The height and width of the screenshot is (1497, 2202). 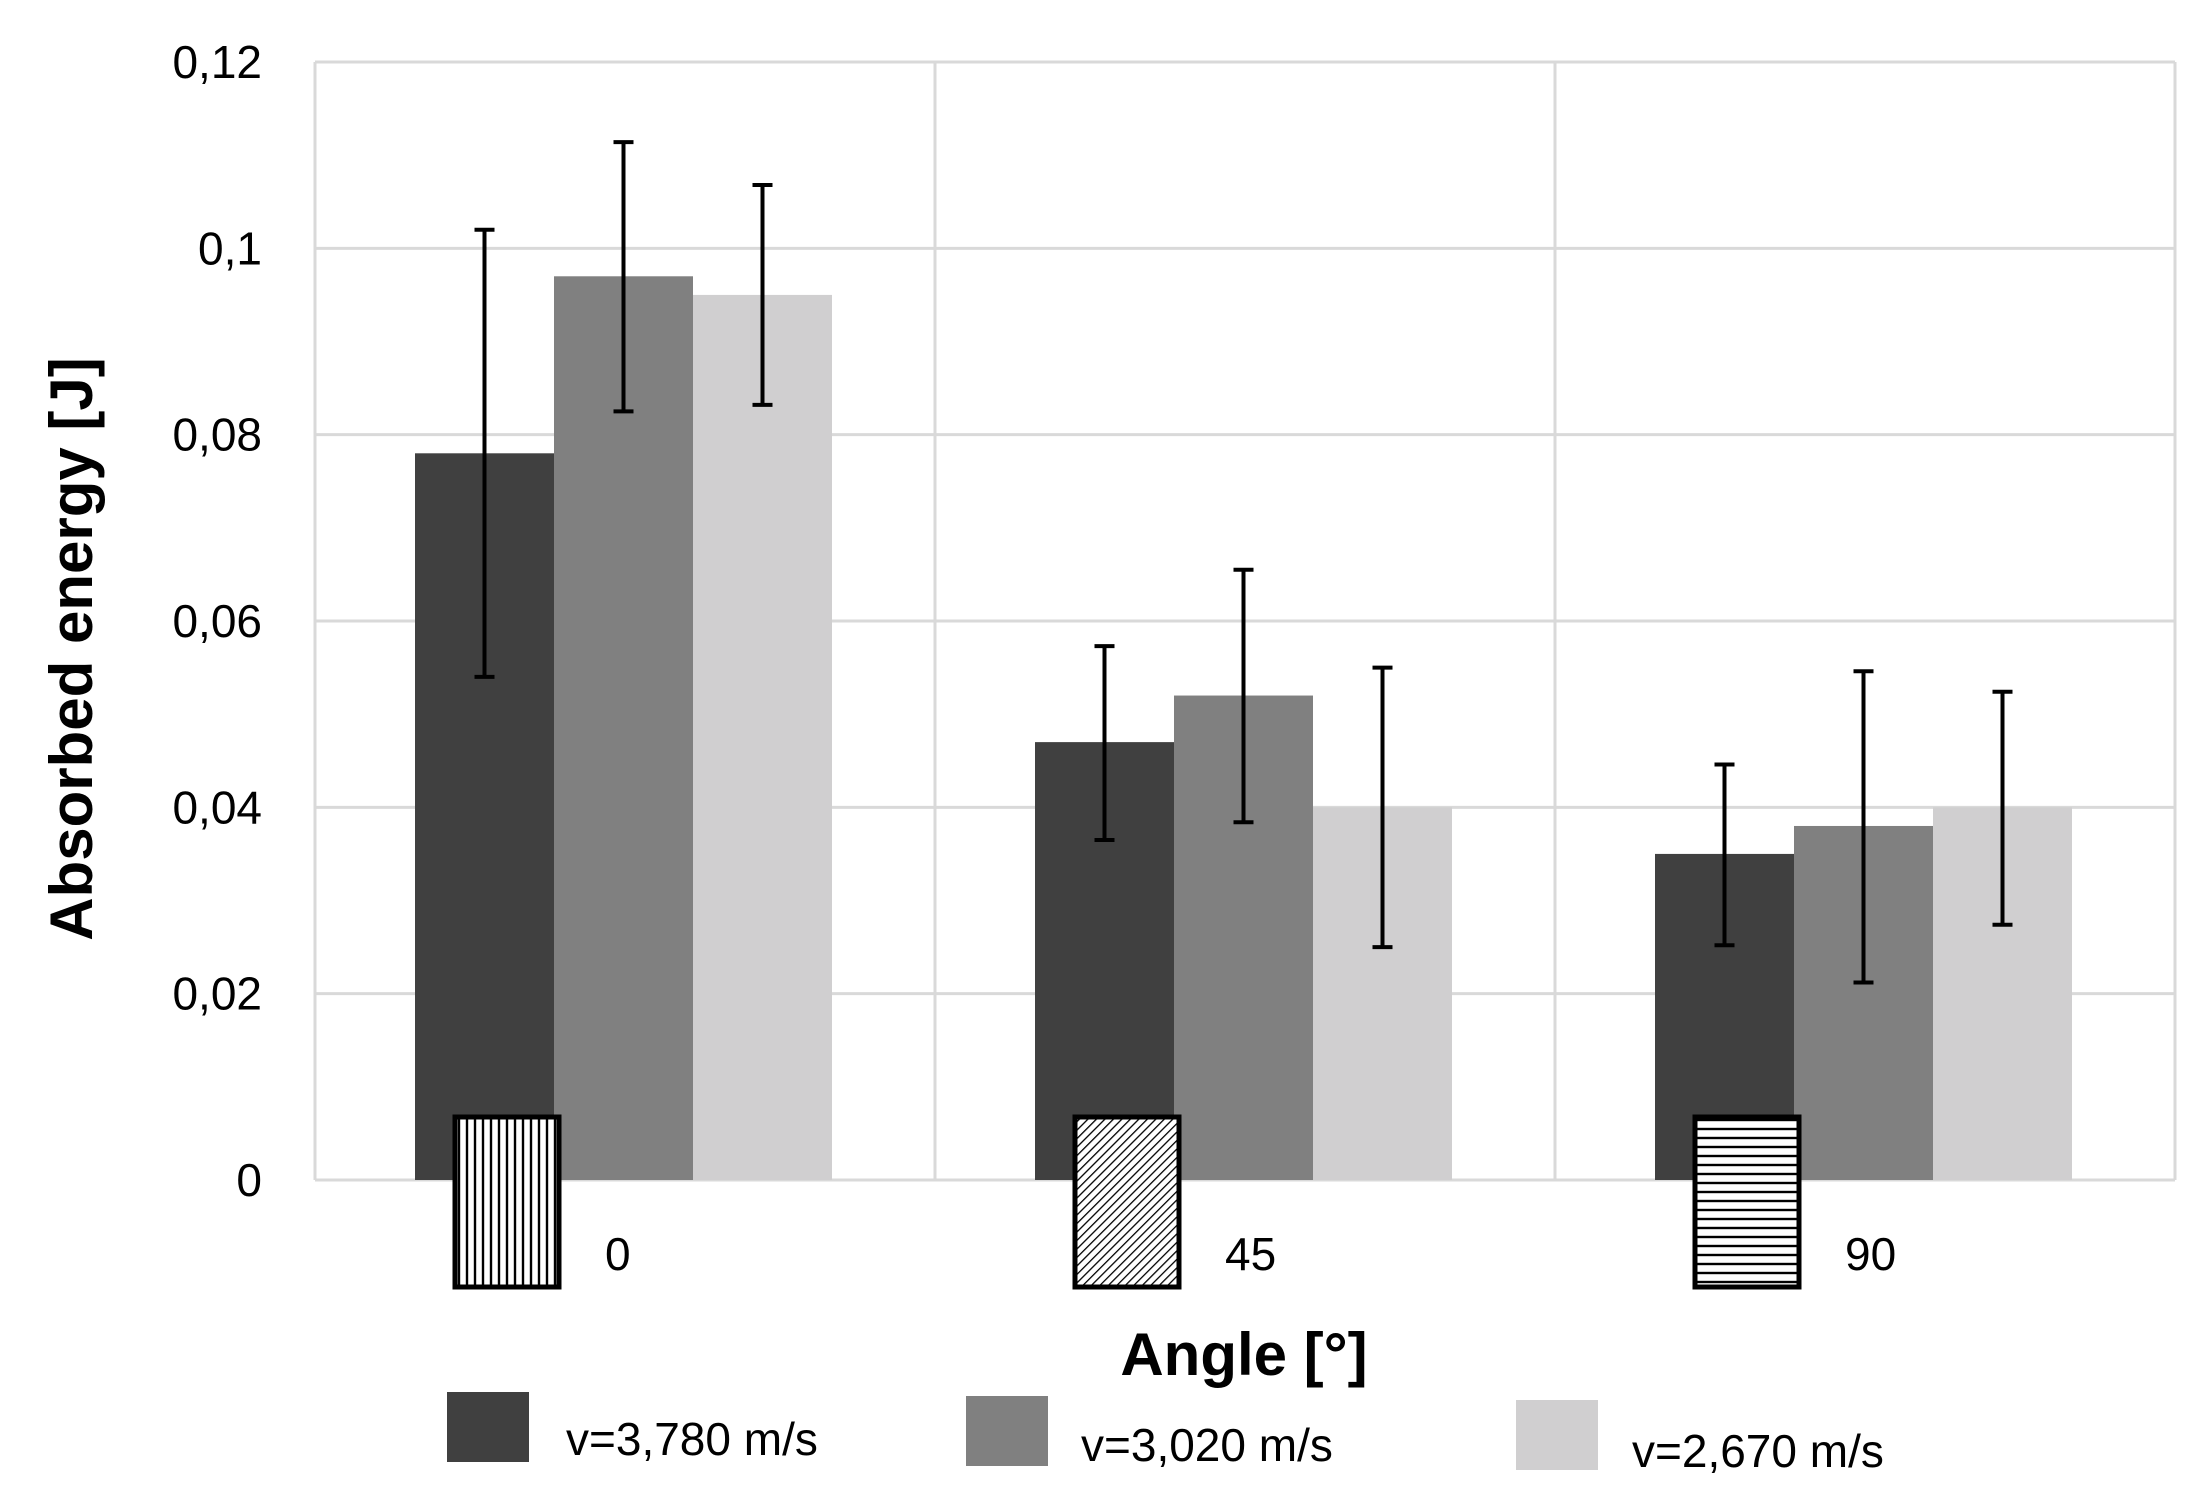 I want to click on legend: v=3,780 m/s v=3,020 m/s v=2,670 m/s, so click(x=1165, y=1434).